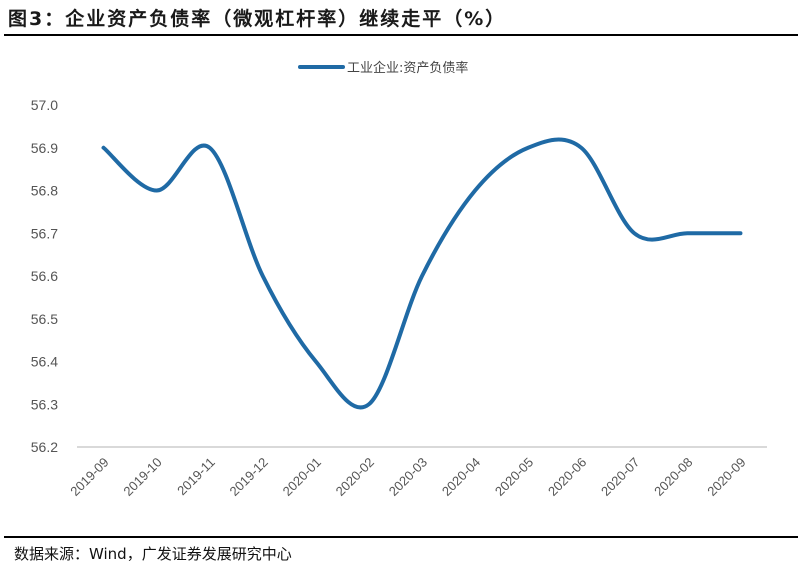 The width and height of the screenshot is (800, 574). What do you see at coordinates (401, 537) in the screenshot?
I see `bottom-divider` at bounding box center [401, 537].